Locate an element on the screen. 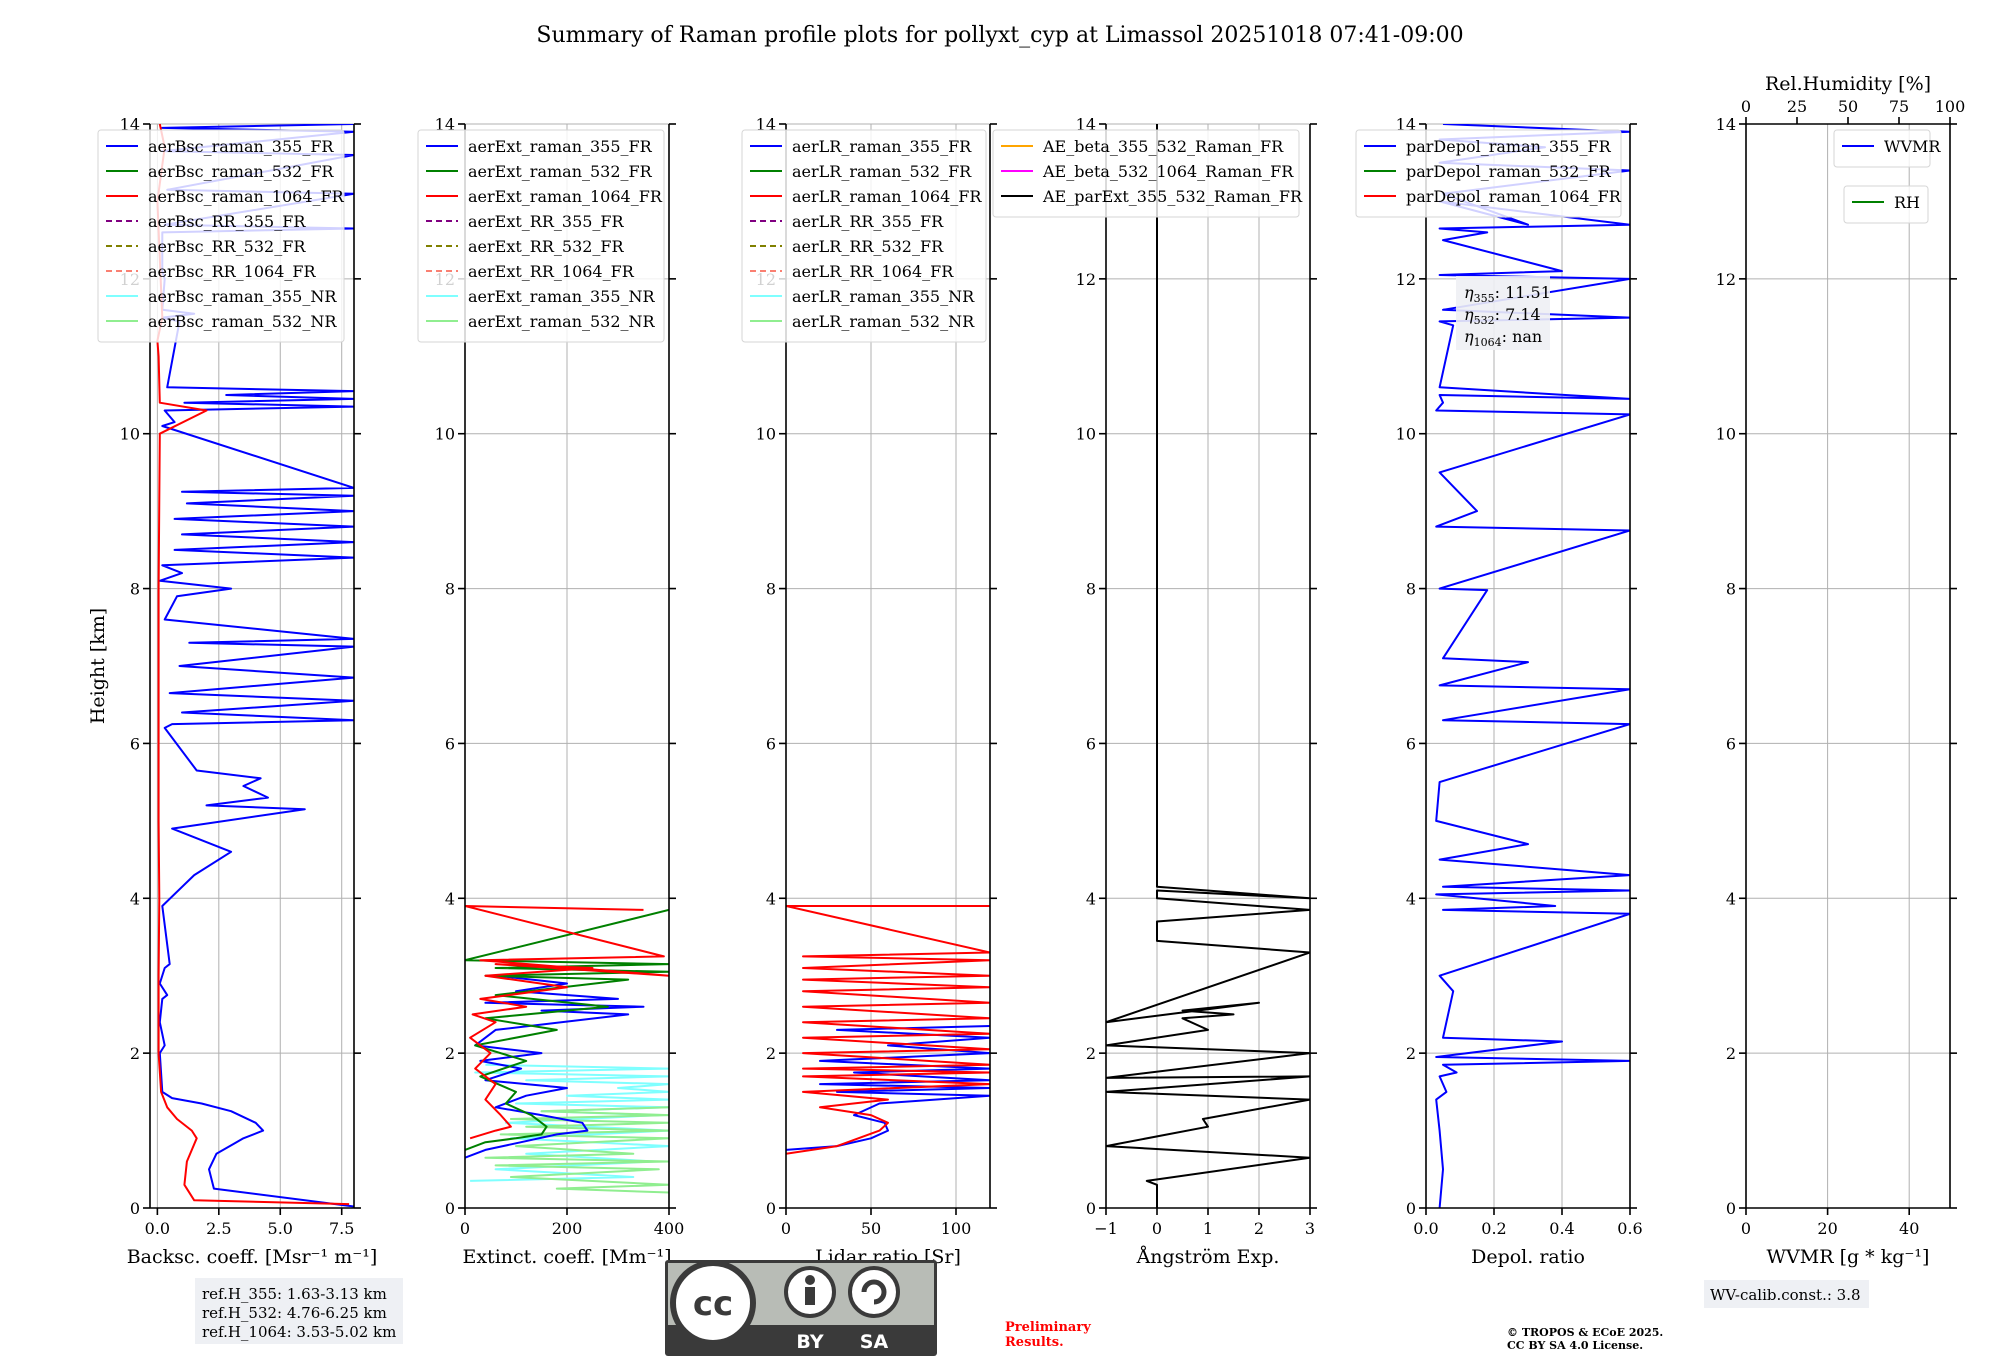  legend-box-wv is located at coordinates (1882, 148).